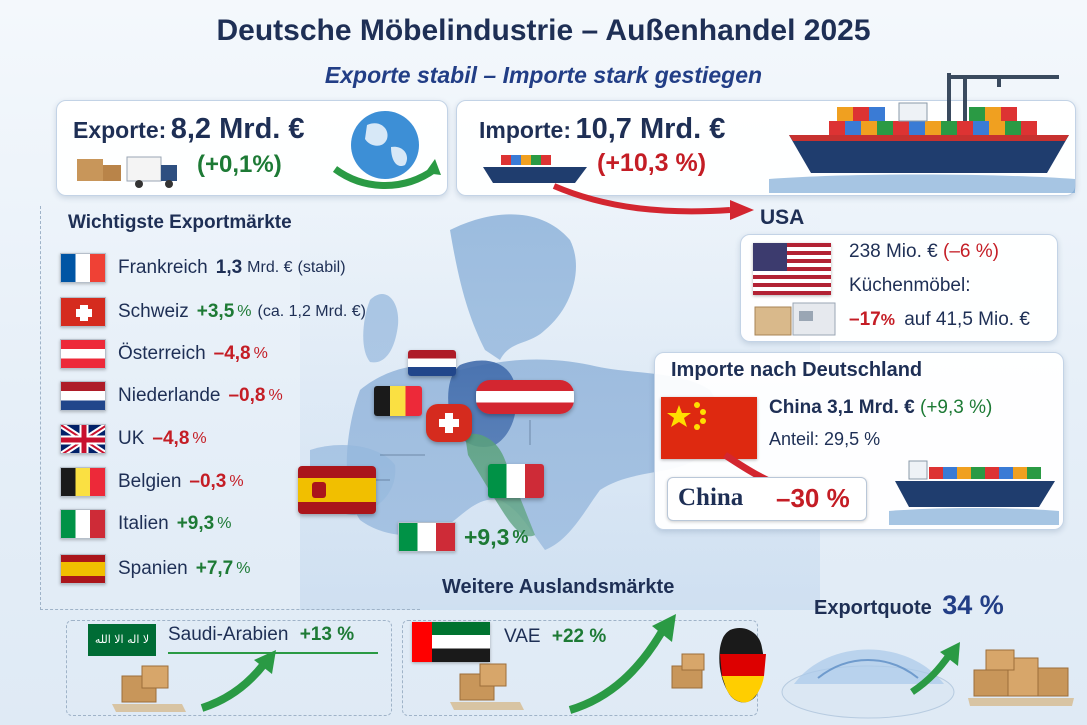 The height and width of the screenshot is (725, 1087). What do you see at coordinates (813, 498) in the screenshot?
I see `china-decline-value: –30 %` at bounding box center [813, 498].